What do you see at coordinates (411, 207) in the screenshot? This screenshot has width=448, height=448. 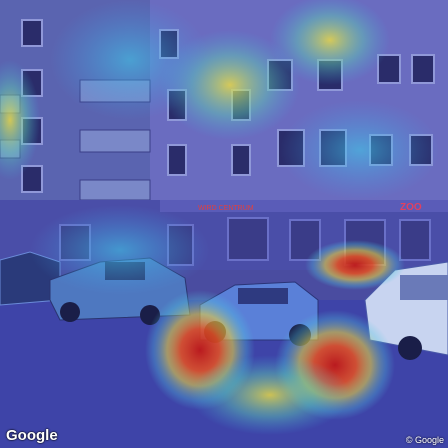 I see `zoo-sign-text: ZOO` at bounding box center [411, 207].